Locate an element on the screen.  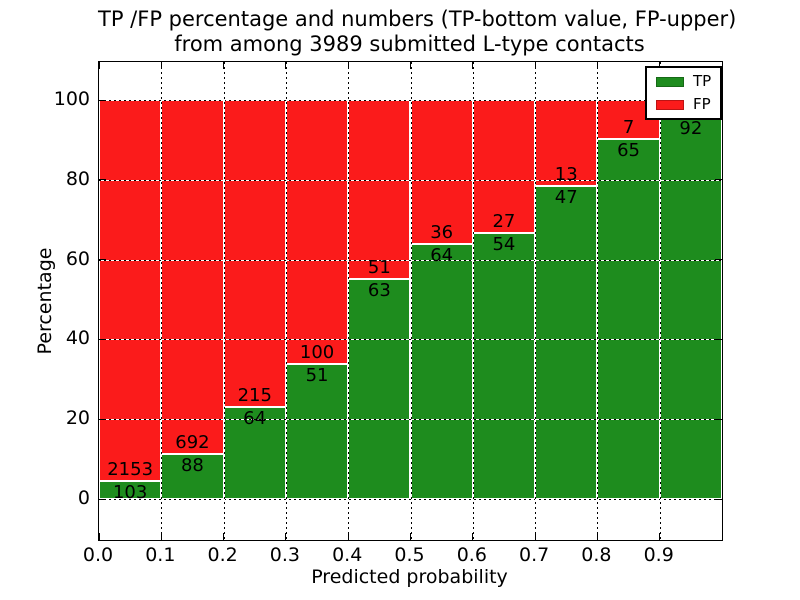
tp-count-label: 65 is located at coordinates (628, 150).